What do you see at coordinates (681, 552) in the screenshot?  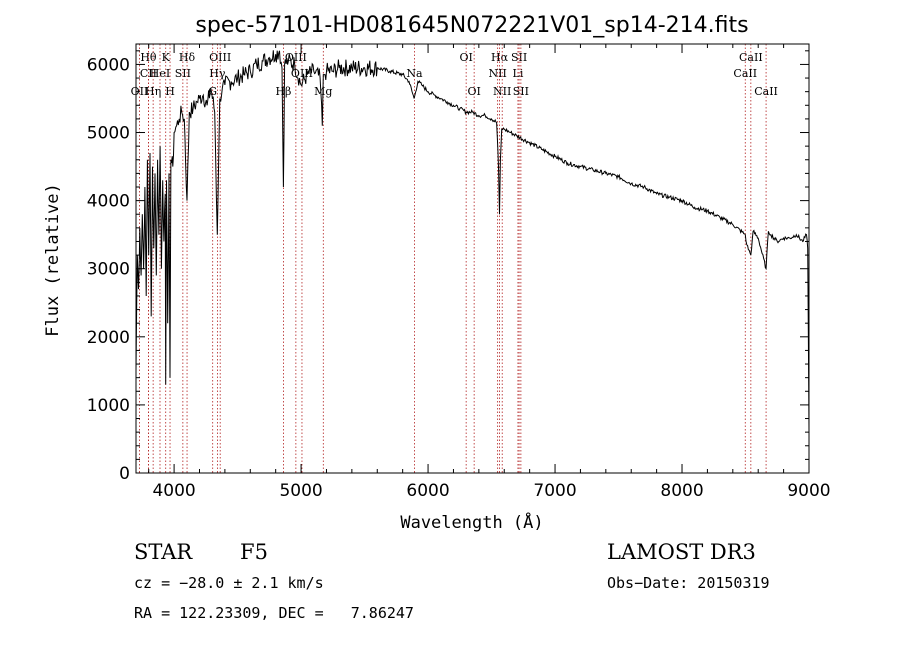 I see `survey-name: LAMOST DR3` at bounding box center [681, 552].